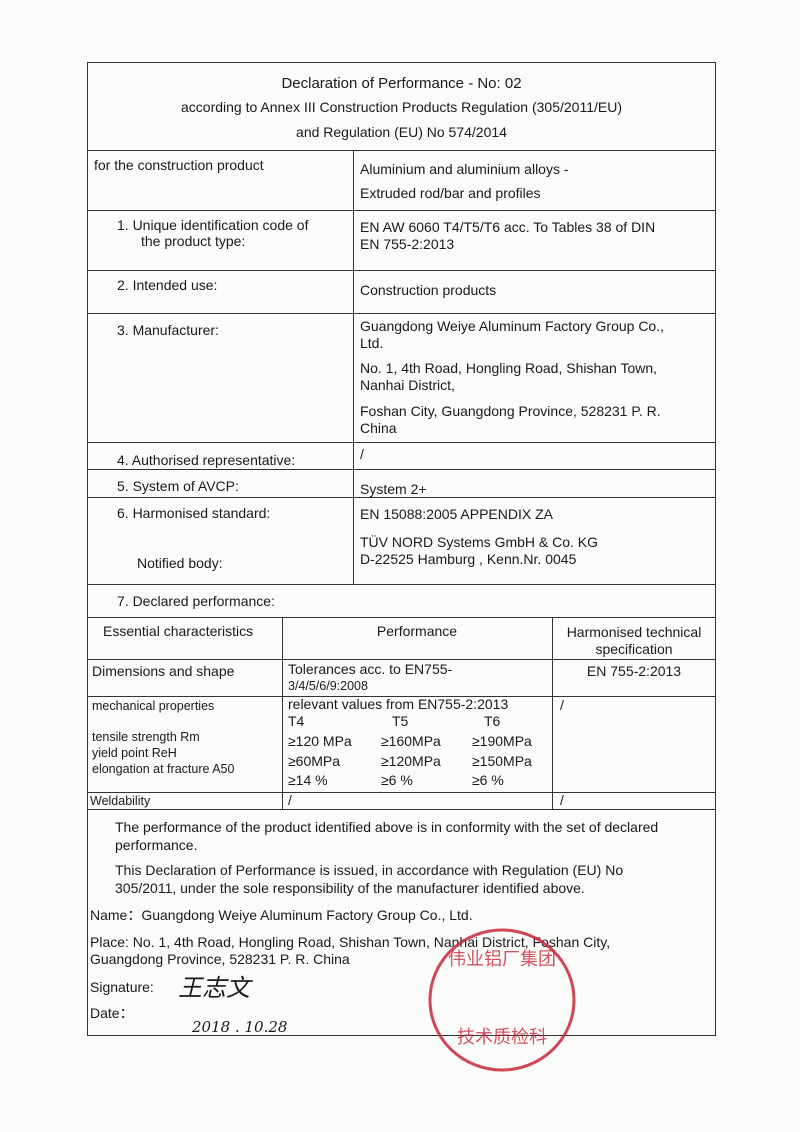  I want to click on product-value: Aluminium and aluminium alloys -, so click(464, 169).